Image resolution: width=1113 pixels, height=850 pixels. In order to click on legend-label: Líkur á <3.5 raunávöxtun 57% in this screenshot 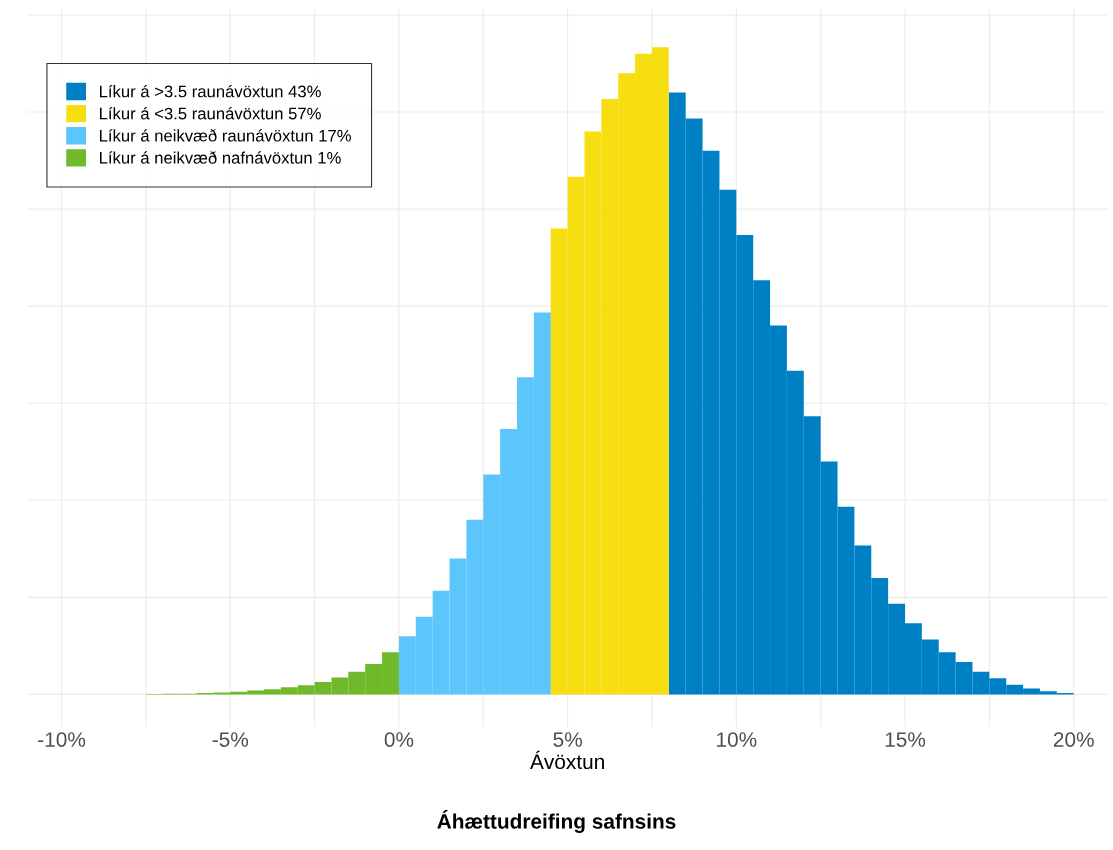, I will do `click(210, 113)`.